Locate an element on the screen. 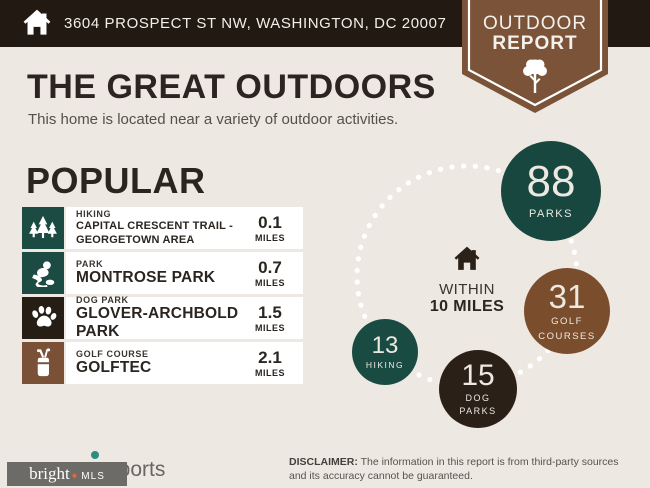  stat-label: GOLF is located at coordinates (567, 321).